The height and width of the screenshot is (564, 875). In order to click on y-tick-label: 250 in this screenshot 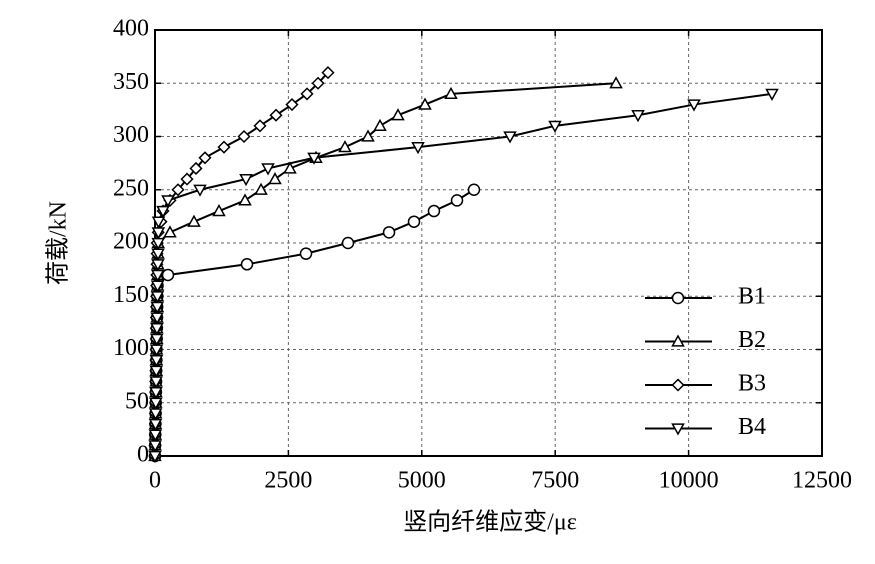, I will do `click(131, 188)`.